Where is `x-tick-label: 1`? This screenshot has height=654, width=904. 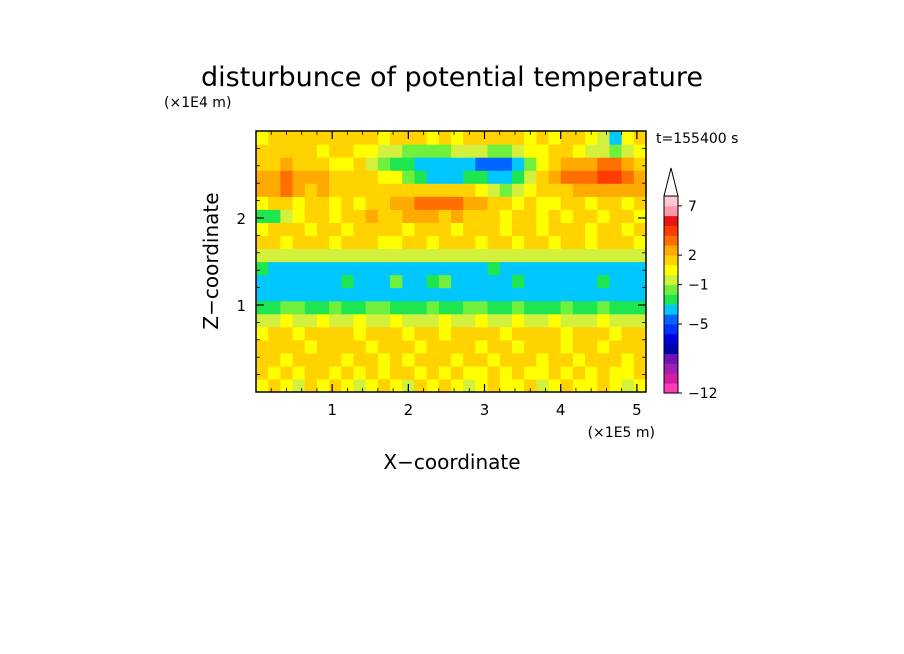 x-tick-label: 1 is located at coordinates (332, 410).